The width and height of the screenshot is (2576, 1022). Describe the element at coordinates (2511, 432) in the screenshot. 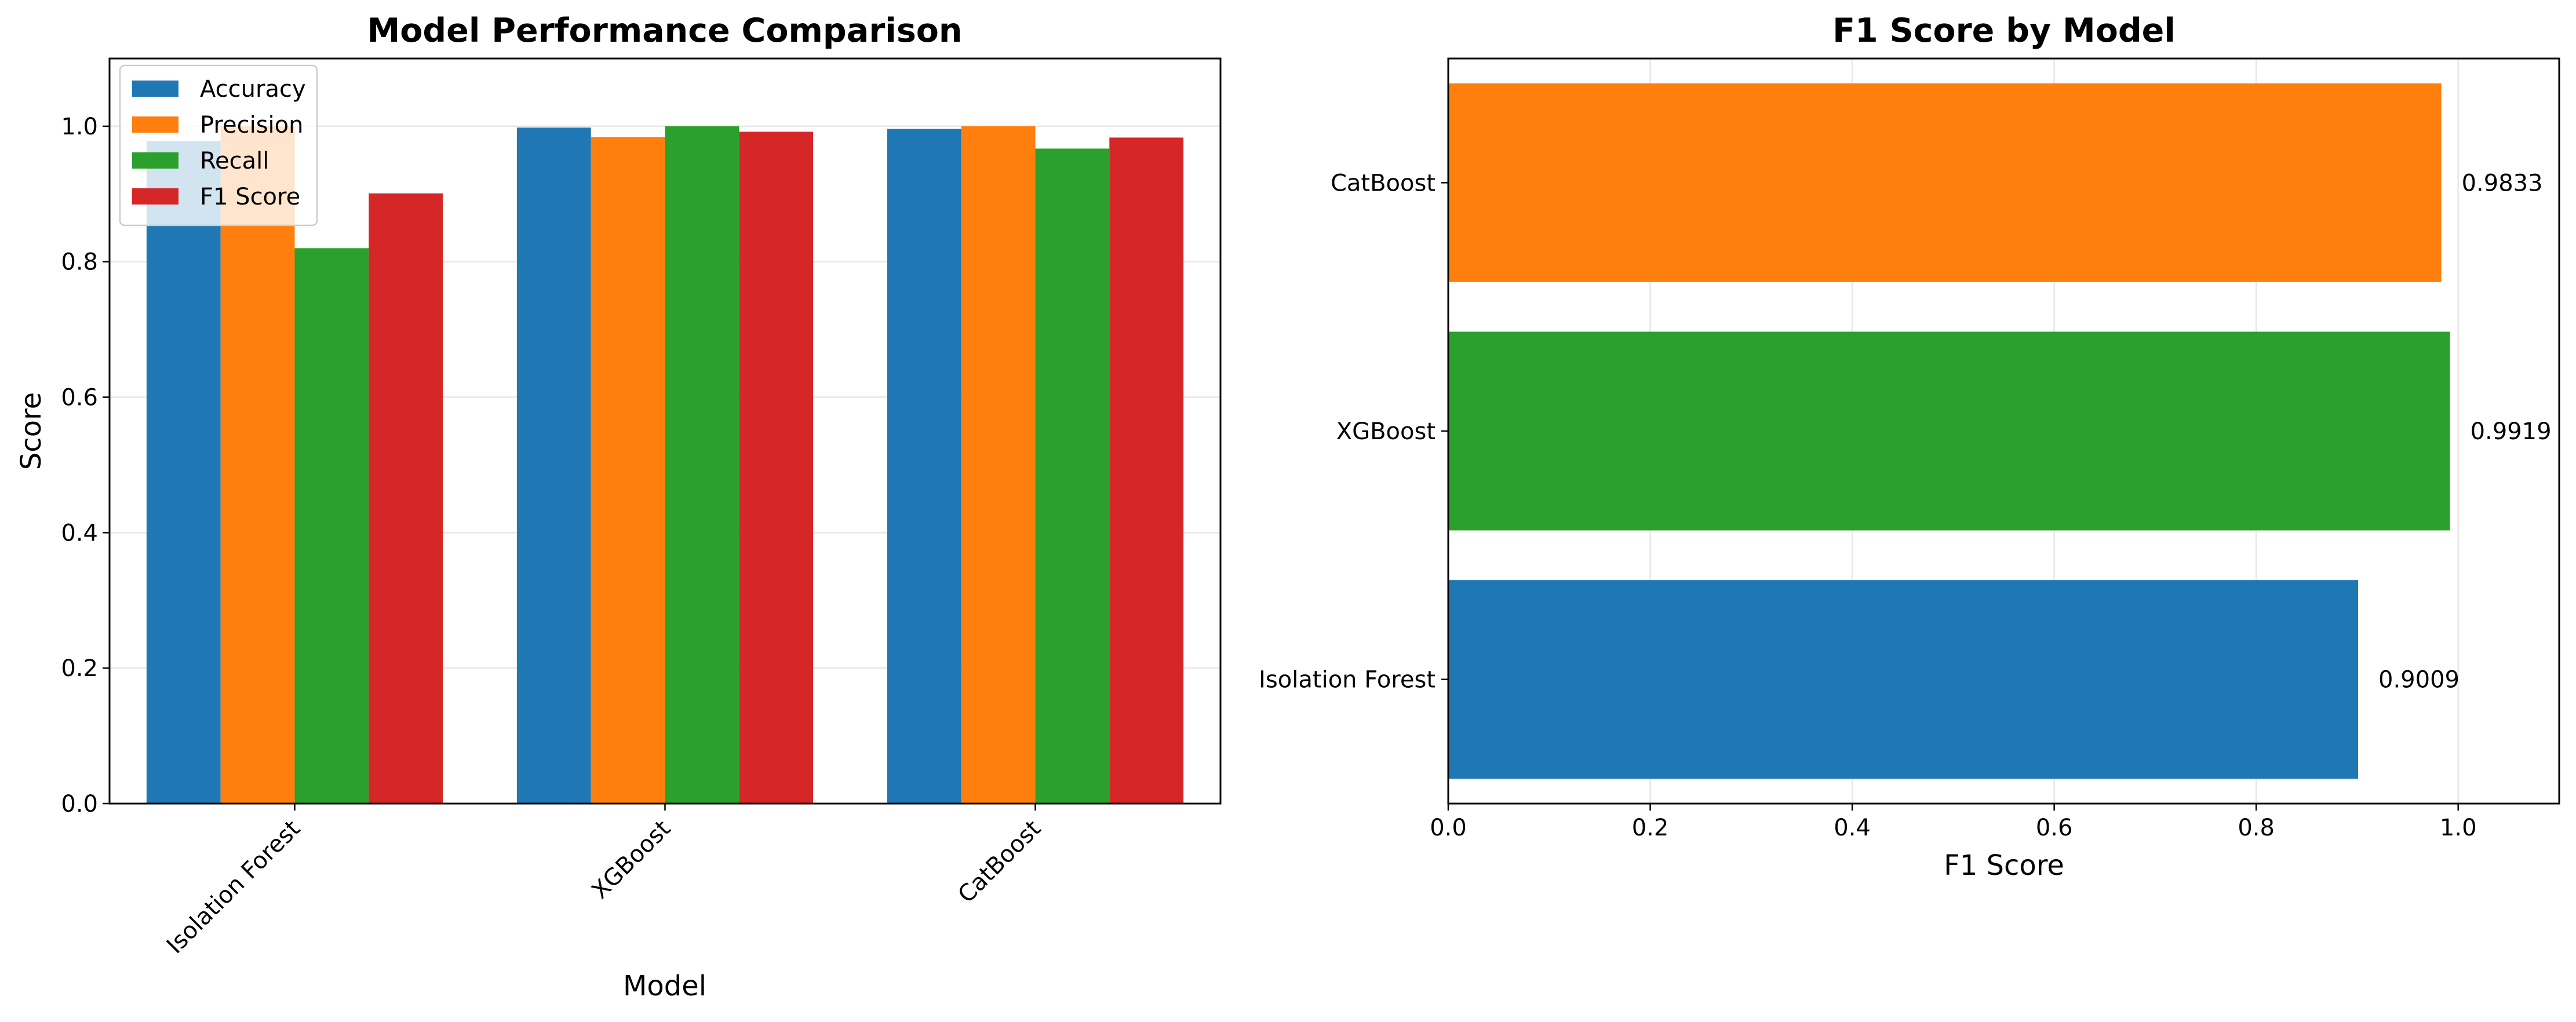

I see `value-label: 0.9919` at that location.